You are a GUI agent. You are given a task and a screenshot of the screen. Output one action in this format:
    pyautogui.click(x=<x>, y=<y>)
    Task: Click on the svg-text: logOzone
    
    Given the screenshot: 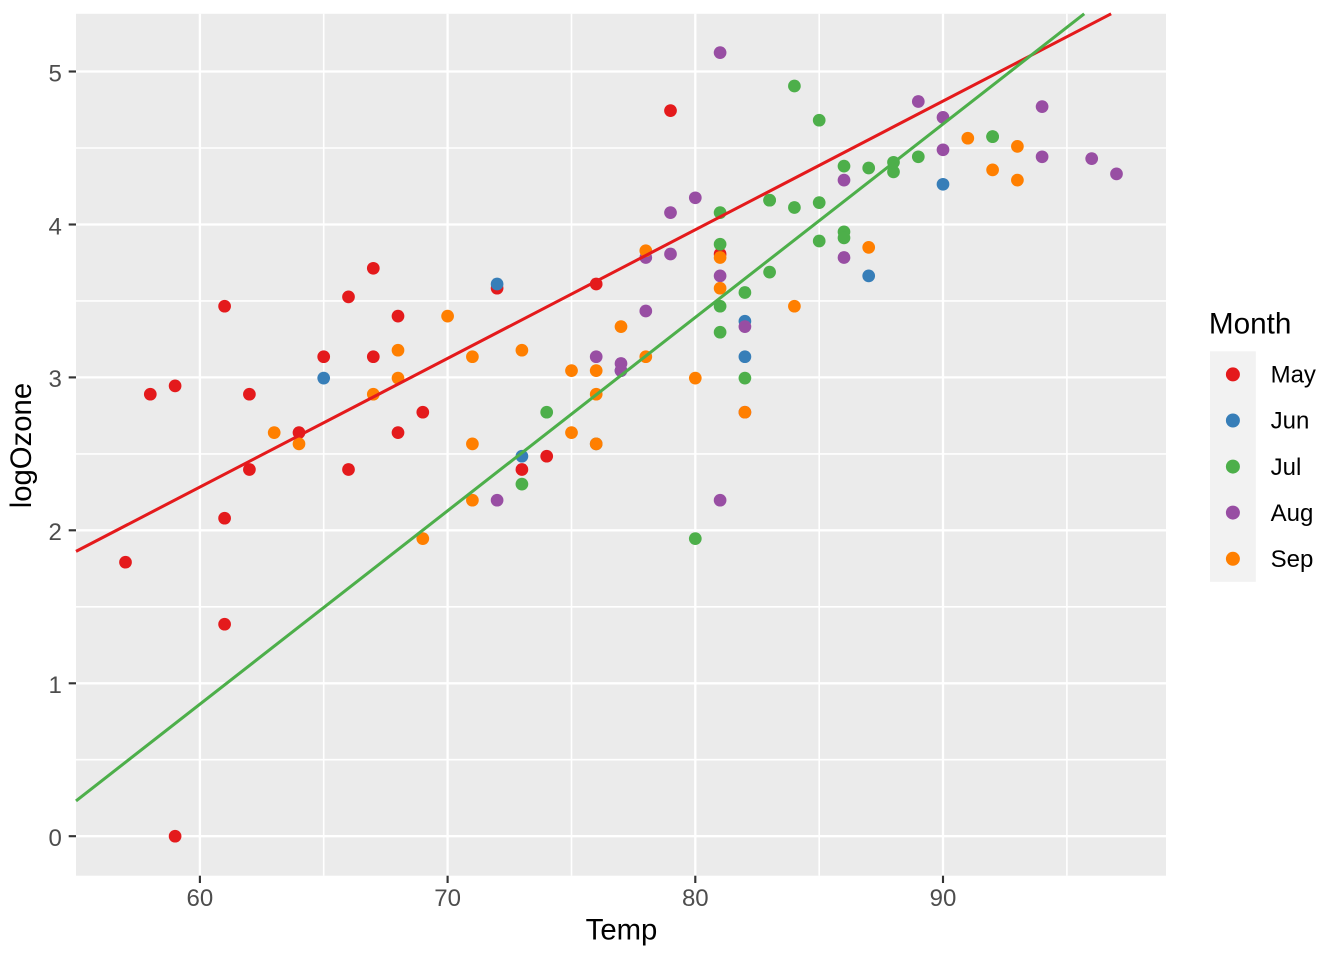 What is the action you would take?
    pyautogui.click(x=21, y=445)
    